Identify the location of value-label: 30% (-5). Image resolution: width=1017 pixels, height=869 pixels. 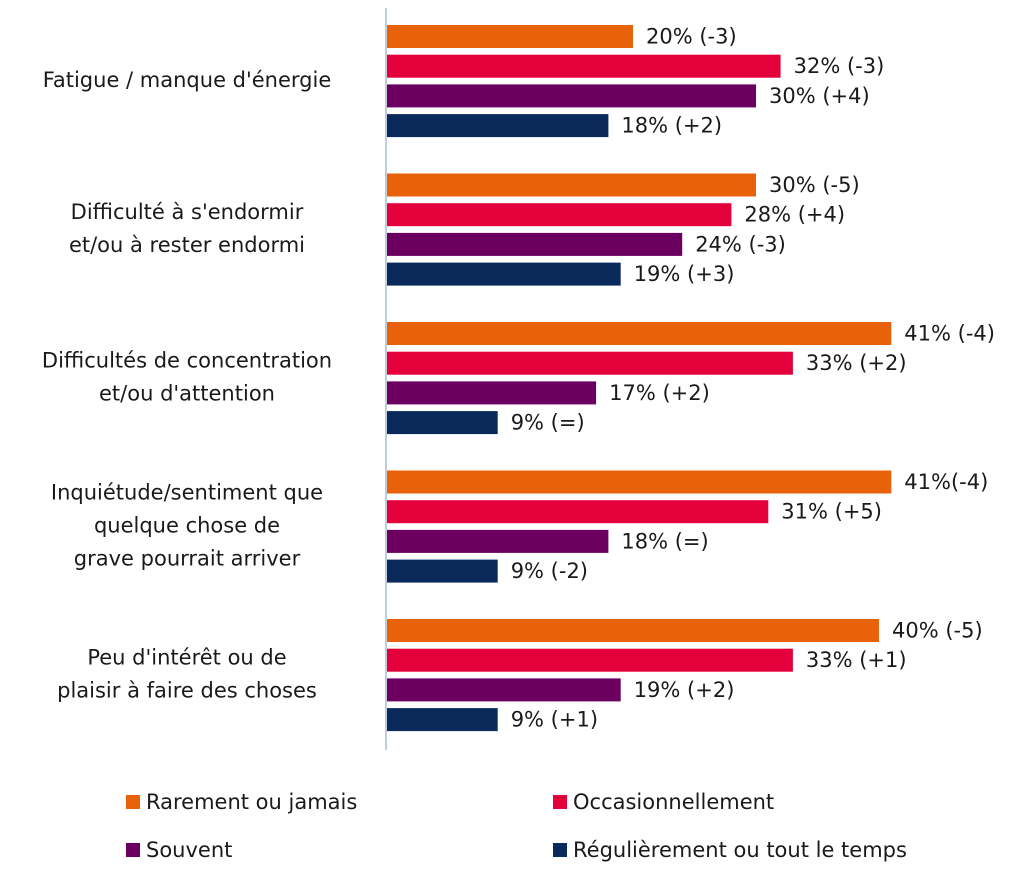
(814, 185).